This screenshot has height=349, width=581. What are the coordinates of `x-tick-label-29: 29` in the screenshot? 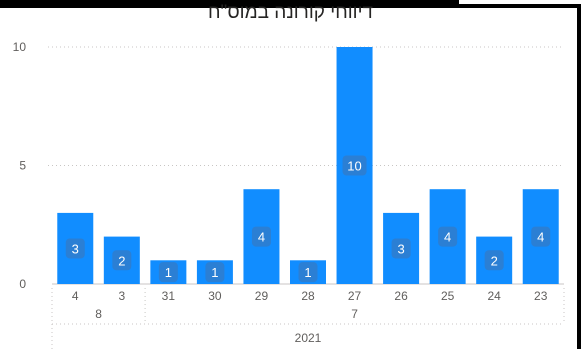 It's located at (262, 296).